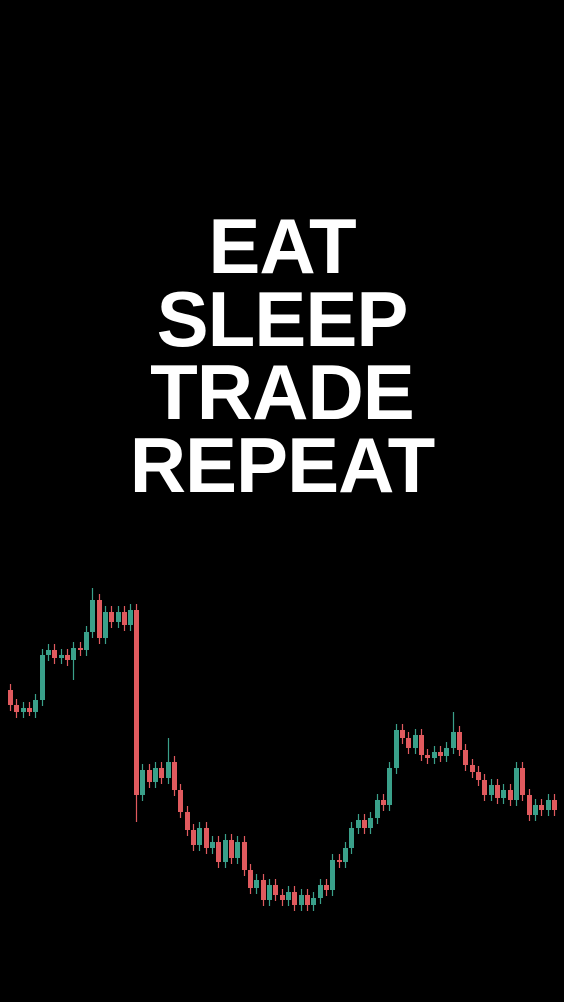  Describe the element at coordinates (282, 465) in the screenshot. I see `headline-line: REPEAT` at that location.